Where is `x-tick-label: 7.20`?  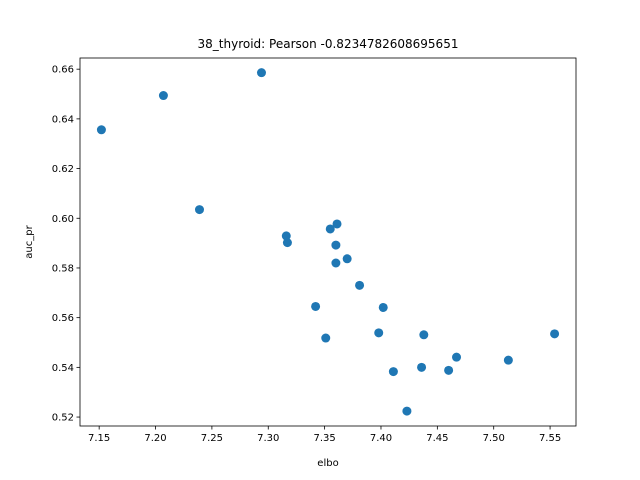 x-tick-label: 7.20 is located at coordinates (155, 438).